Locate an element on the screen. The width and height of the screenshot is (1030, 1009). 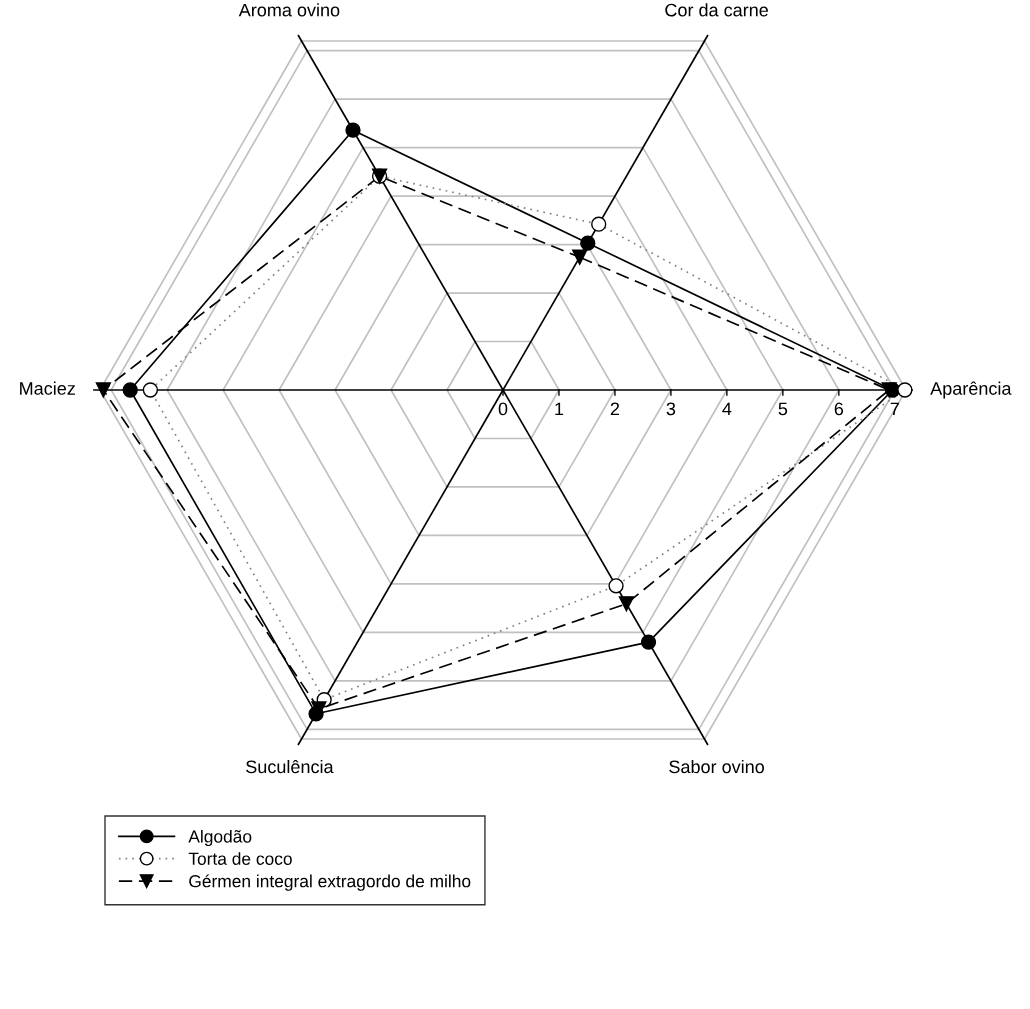
spoke-label: Sabor ovino is located at coordinates (717, 766).